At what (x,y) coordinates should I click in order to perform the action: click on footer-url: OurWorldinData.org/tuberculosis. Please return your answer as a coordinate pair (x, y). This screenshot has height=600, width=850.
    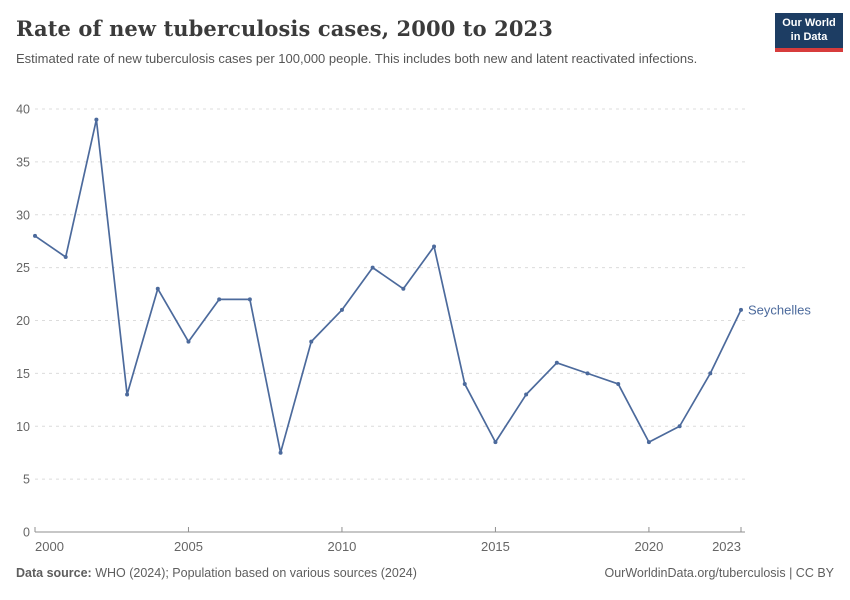
    Looking at the image, I should click on (695, 573).